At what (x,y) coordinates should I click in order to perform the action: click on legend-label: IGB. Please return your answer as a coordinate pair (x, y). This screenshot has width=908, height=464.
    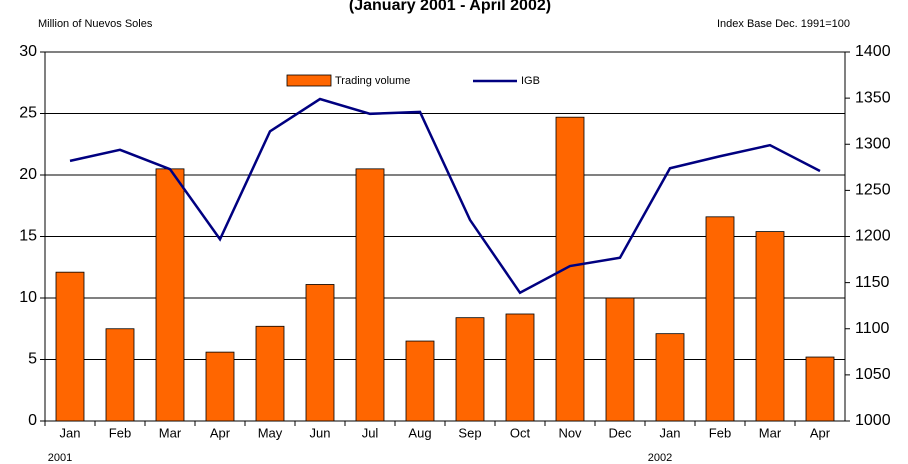
    Looking at the image, I should click on (530, 81).